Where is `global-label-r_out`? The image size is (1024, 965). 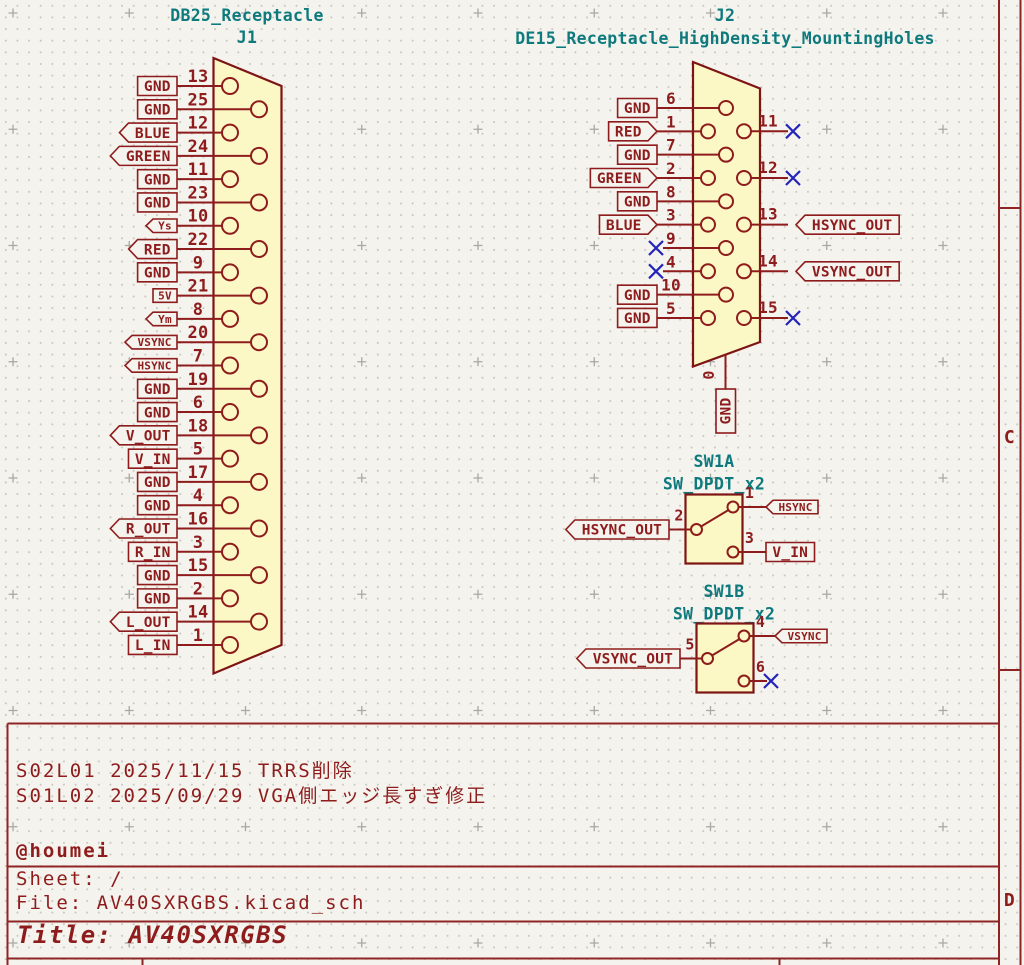 global-label-r_out is located at coordinates (143, 528).